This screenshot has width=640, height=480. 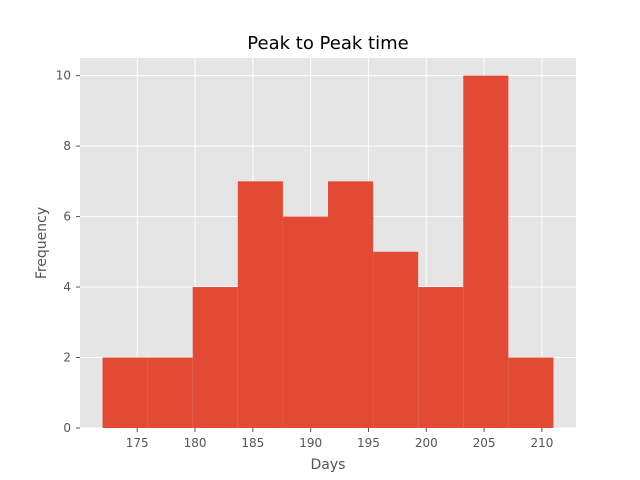 I want to click on x-tick-label: 190, so click(x=310, y=443).